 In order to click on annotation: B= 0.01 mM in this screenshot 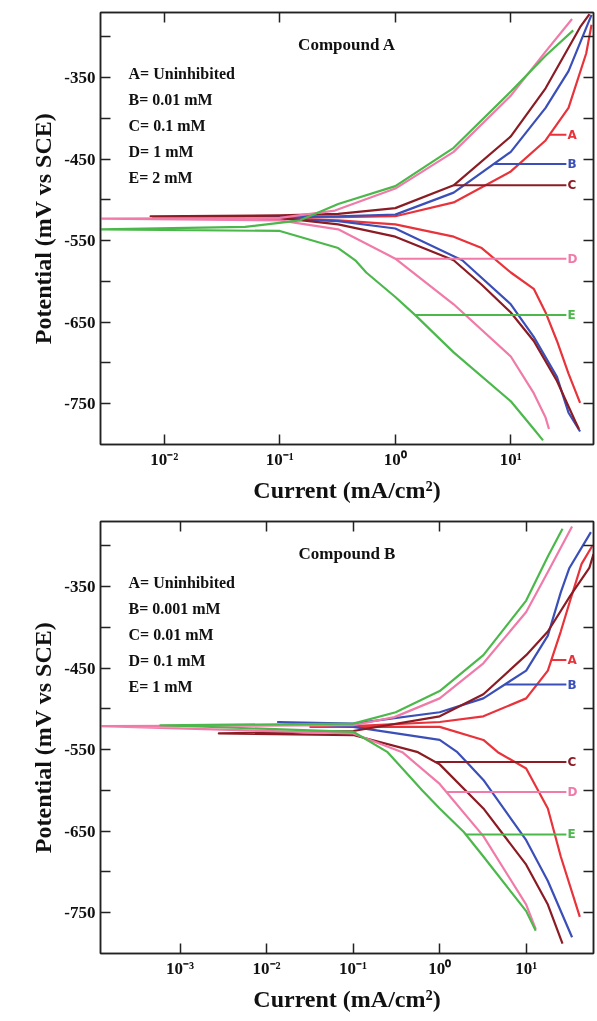, I will do `click(170, 99)`.